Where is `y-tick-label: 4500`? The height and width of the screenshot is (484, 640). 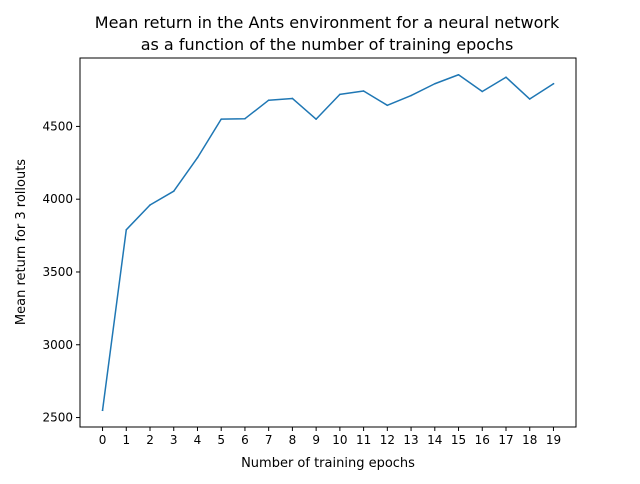
y-tick-label: 4500 is located at coordinates (57, 126).